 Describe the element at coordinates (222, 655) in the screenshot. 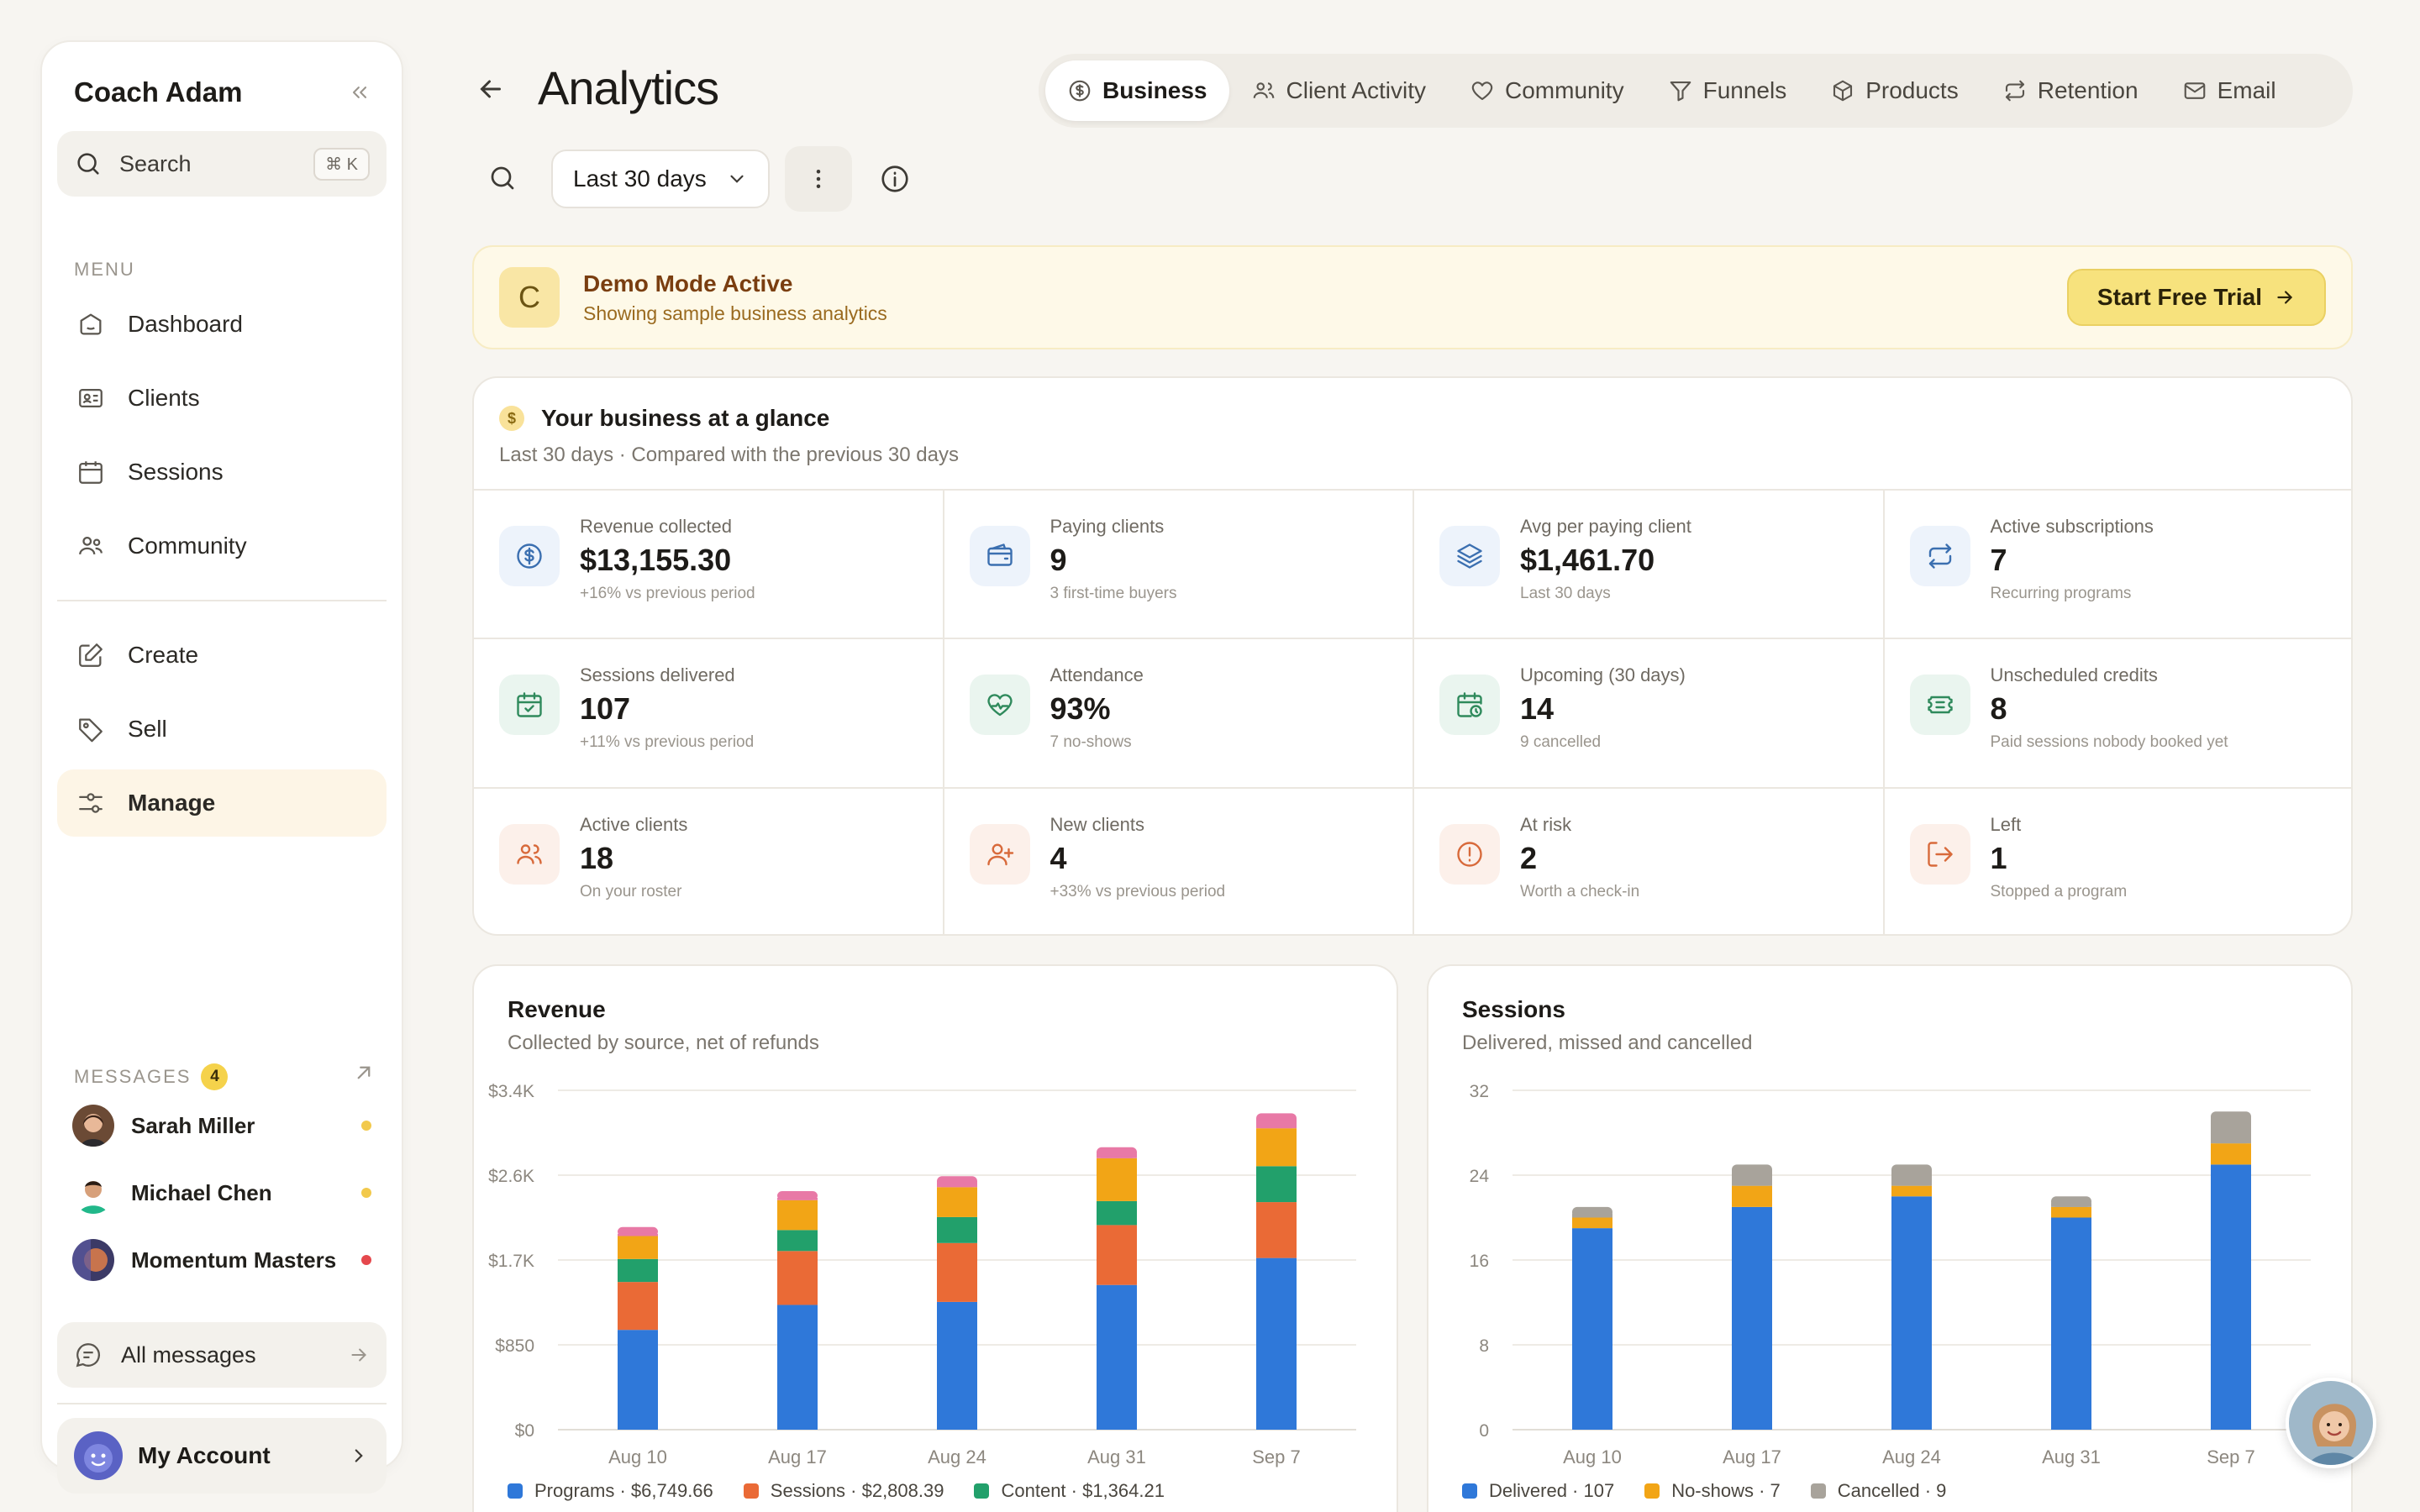

I see `sidebar-item-create: Create` at that location.